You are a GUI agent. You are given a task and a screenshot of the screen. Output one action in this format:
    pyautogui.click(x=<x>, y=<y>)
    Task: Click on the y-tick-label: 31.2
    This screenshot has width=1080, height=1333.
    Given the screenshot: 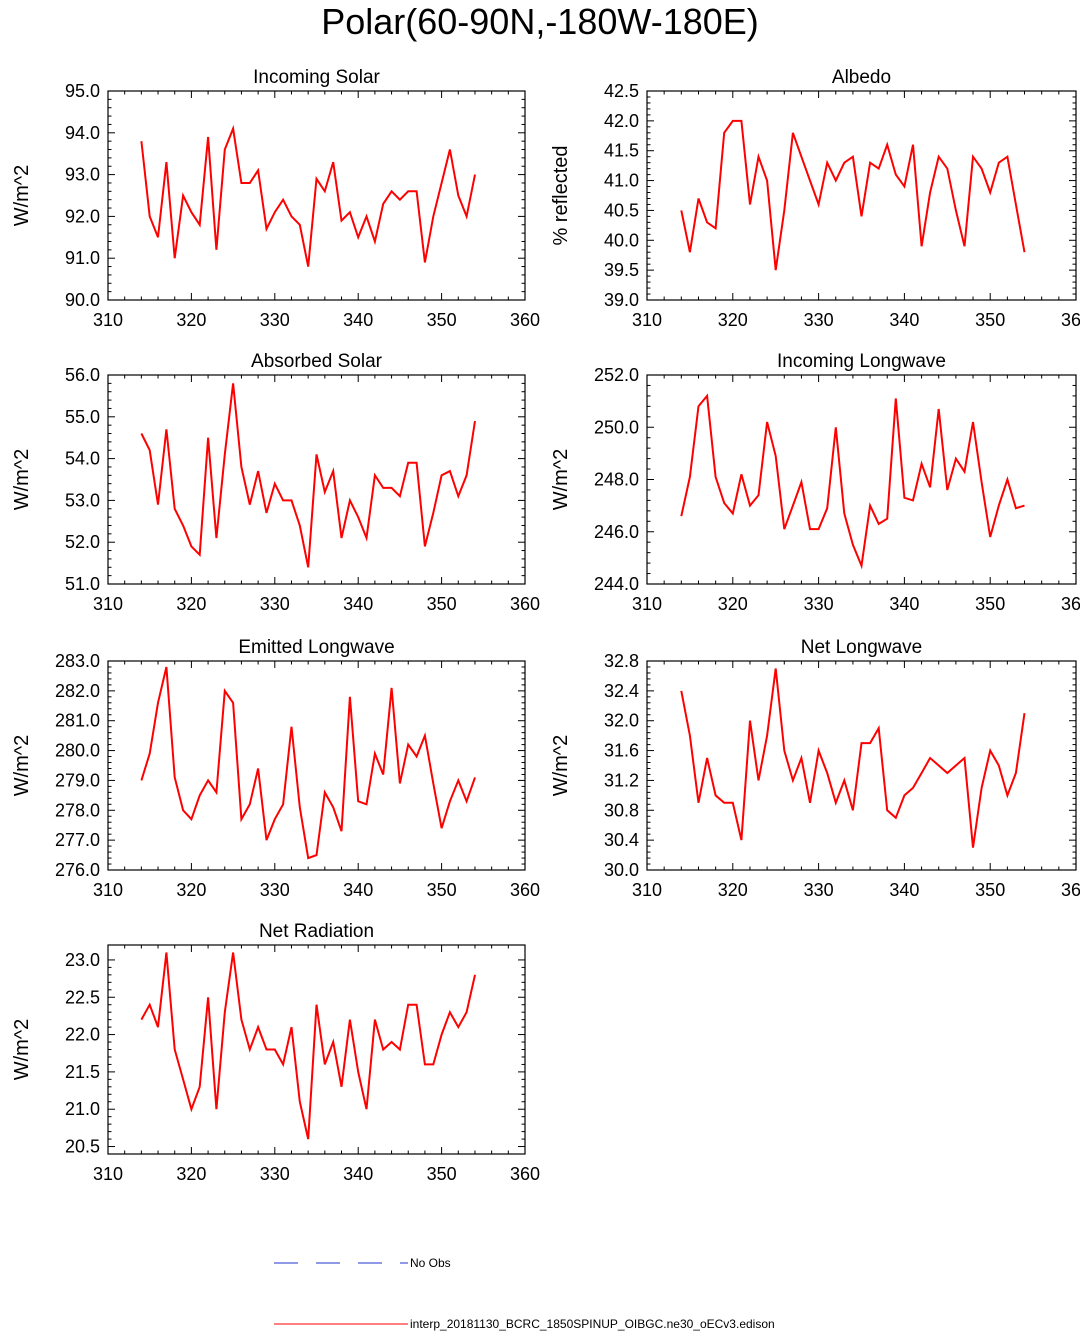 What is the action you would take?
    pyautogui.click(x=621, y=780)
    